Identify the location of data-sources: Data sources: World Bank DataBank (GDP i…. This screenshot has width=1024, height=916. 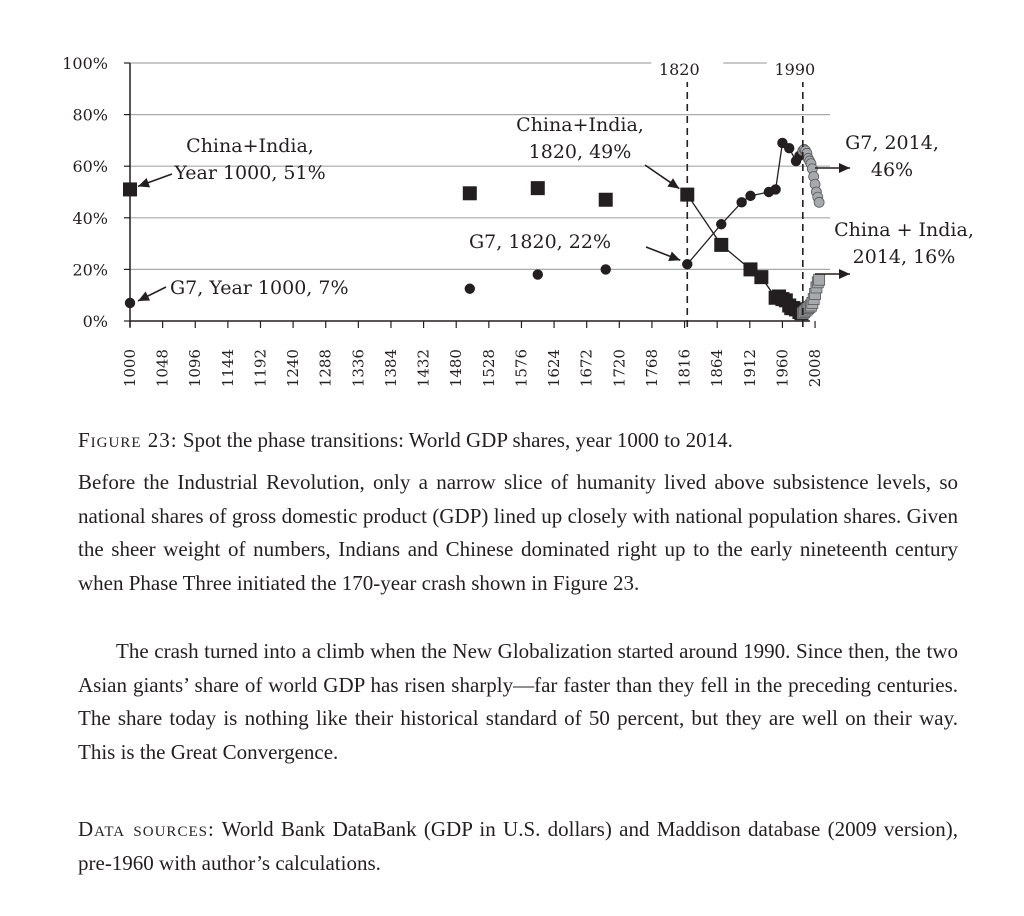
(518, 846).